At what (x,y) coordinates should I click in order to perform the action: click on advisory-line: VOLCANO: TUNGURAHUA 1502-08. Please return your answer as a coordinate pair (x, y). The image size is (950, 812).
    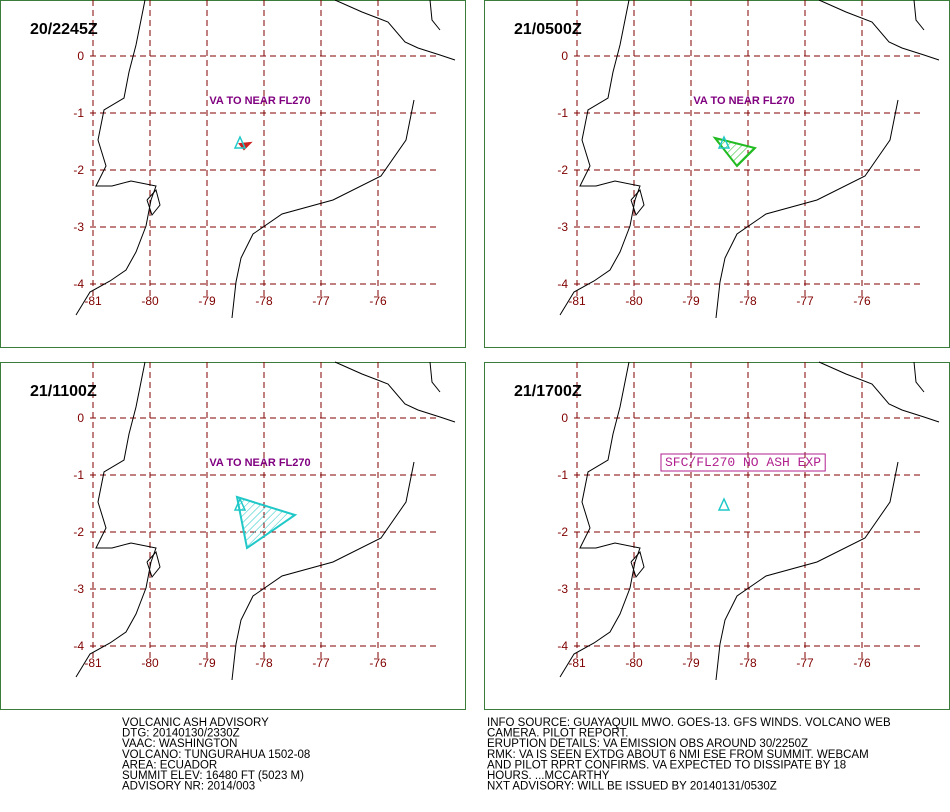
    Looking at the image, I should click on (216, 755).